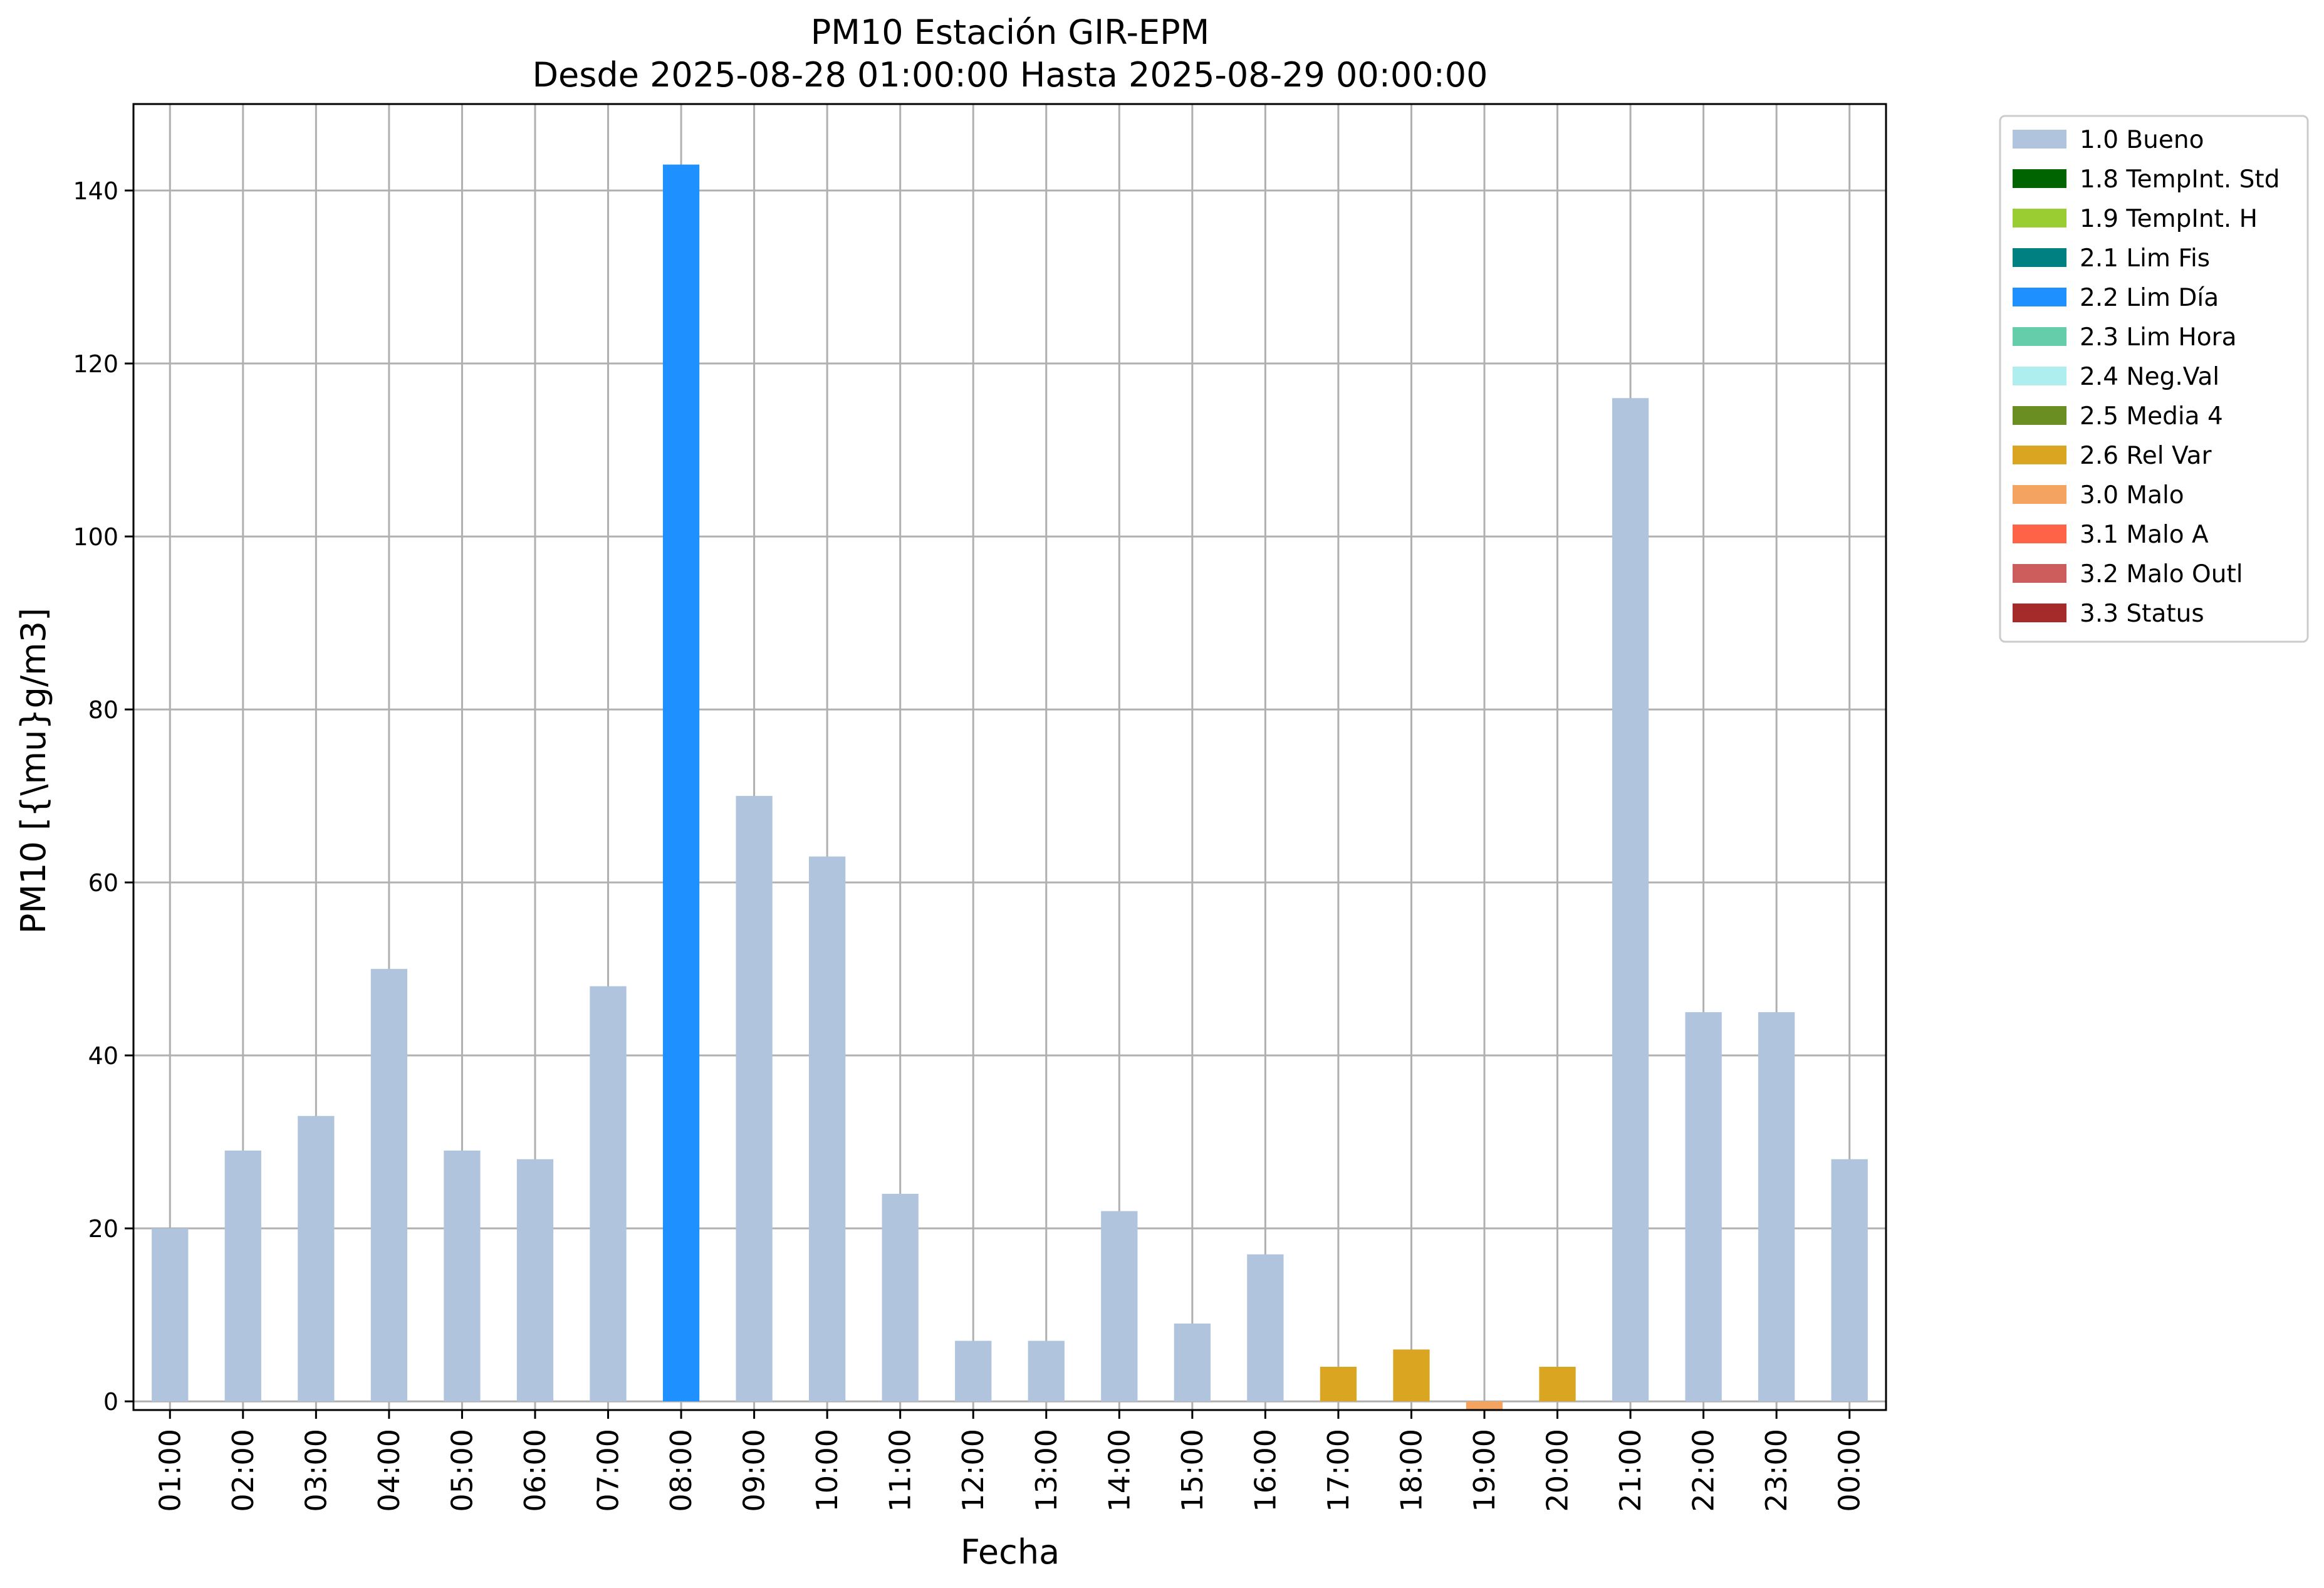  What do you see at coordinates (2151, 417) in the screenshot?
I see `legend-label: 2.5 Media 4` at bounding box center [2151, 417].